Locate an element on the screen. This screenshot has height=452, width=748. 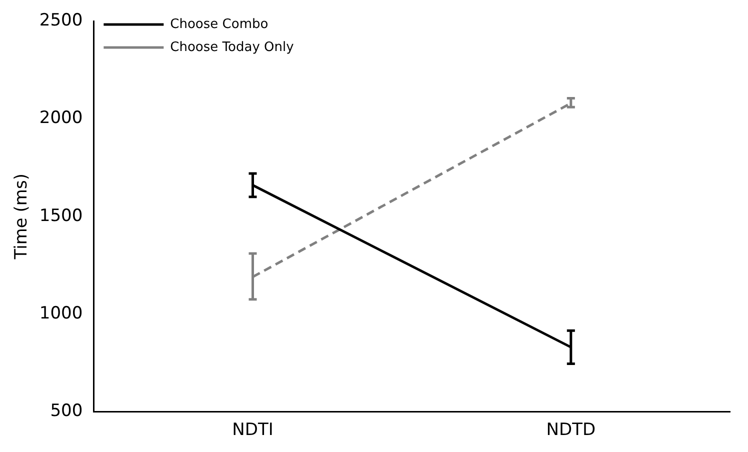
y-axis-title: Time (ms) is located at coordinates (22, 217).